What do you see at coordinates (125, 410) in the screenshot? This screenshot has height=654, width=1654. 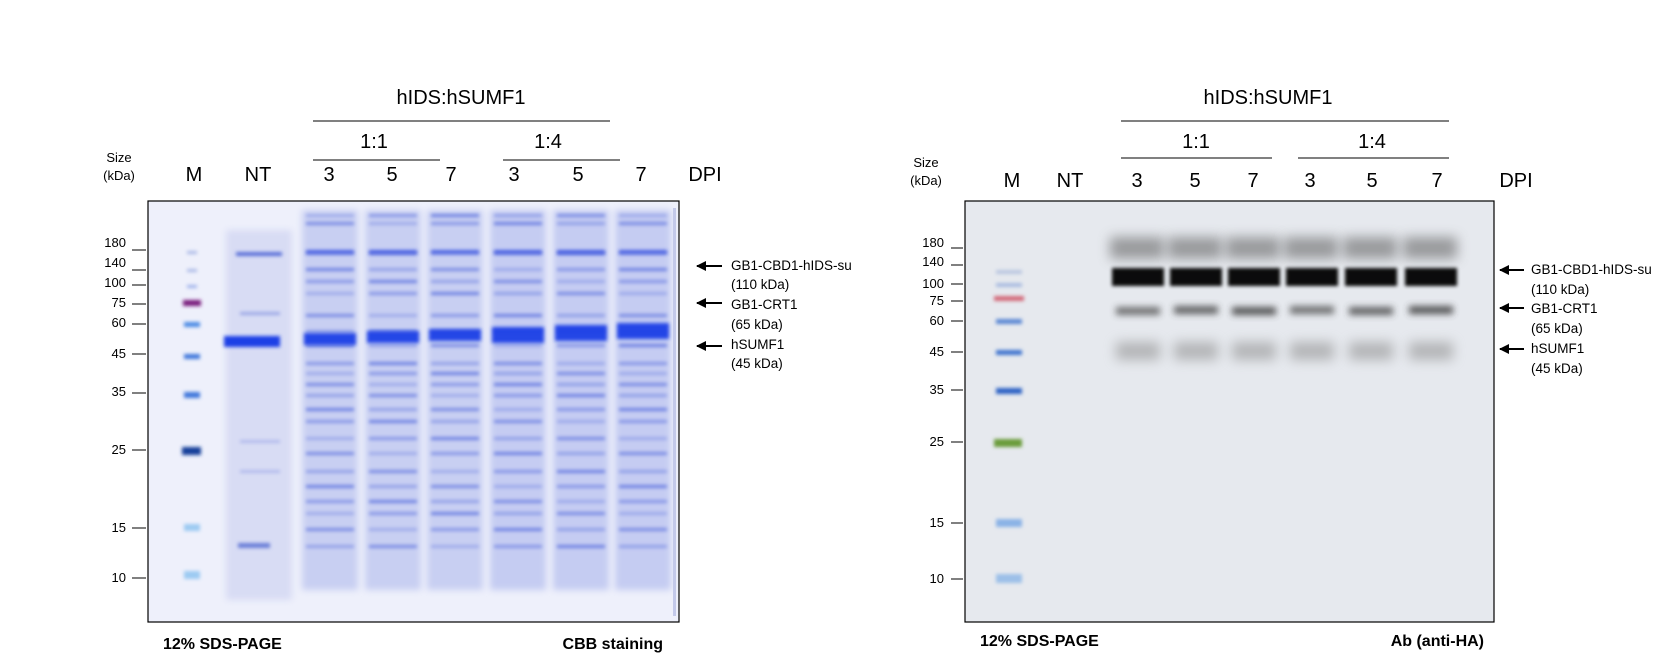 I see `mw-ladder: 180 140 100 75 60 45 35 25 15 10` at bounding box center [125, 410].